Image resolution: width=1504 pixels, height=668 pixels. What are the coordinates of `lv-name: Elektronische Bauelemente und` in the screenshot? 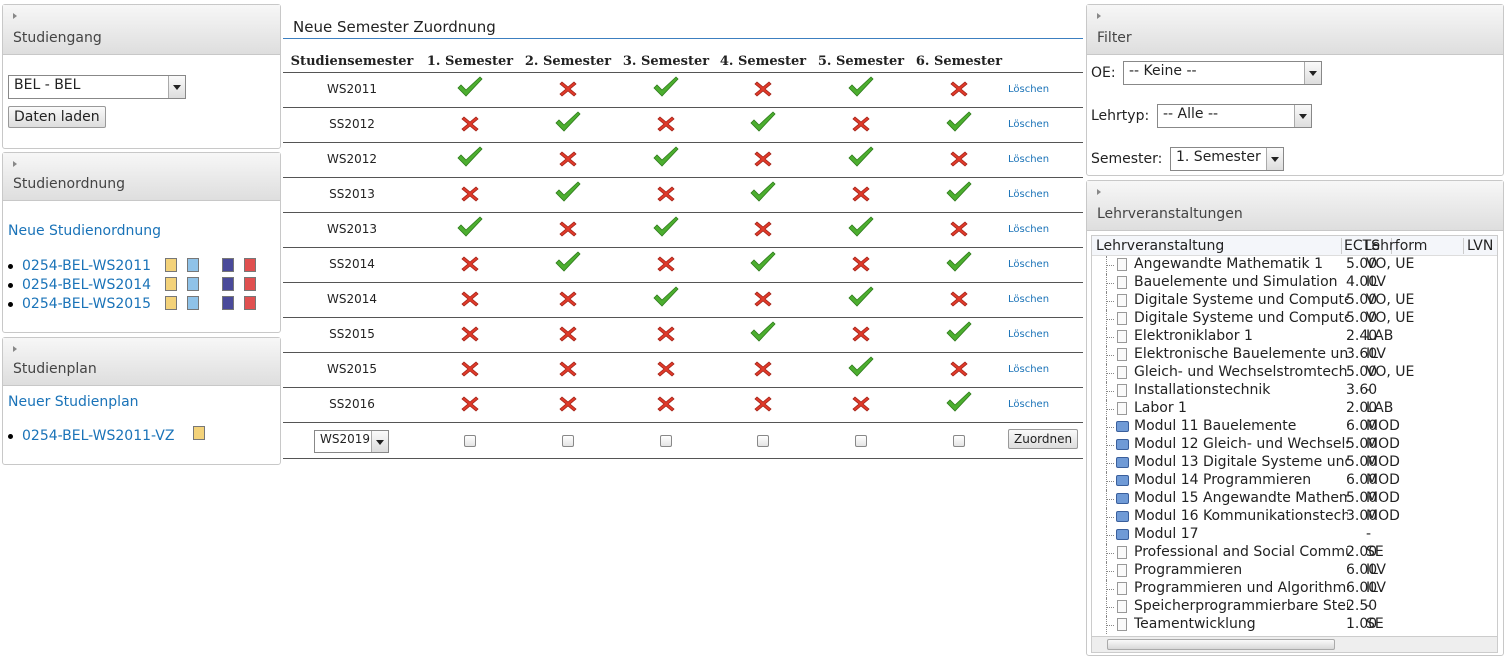 It's located at (1241, 354).